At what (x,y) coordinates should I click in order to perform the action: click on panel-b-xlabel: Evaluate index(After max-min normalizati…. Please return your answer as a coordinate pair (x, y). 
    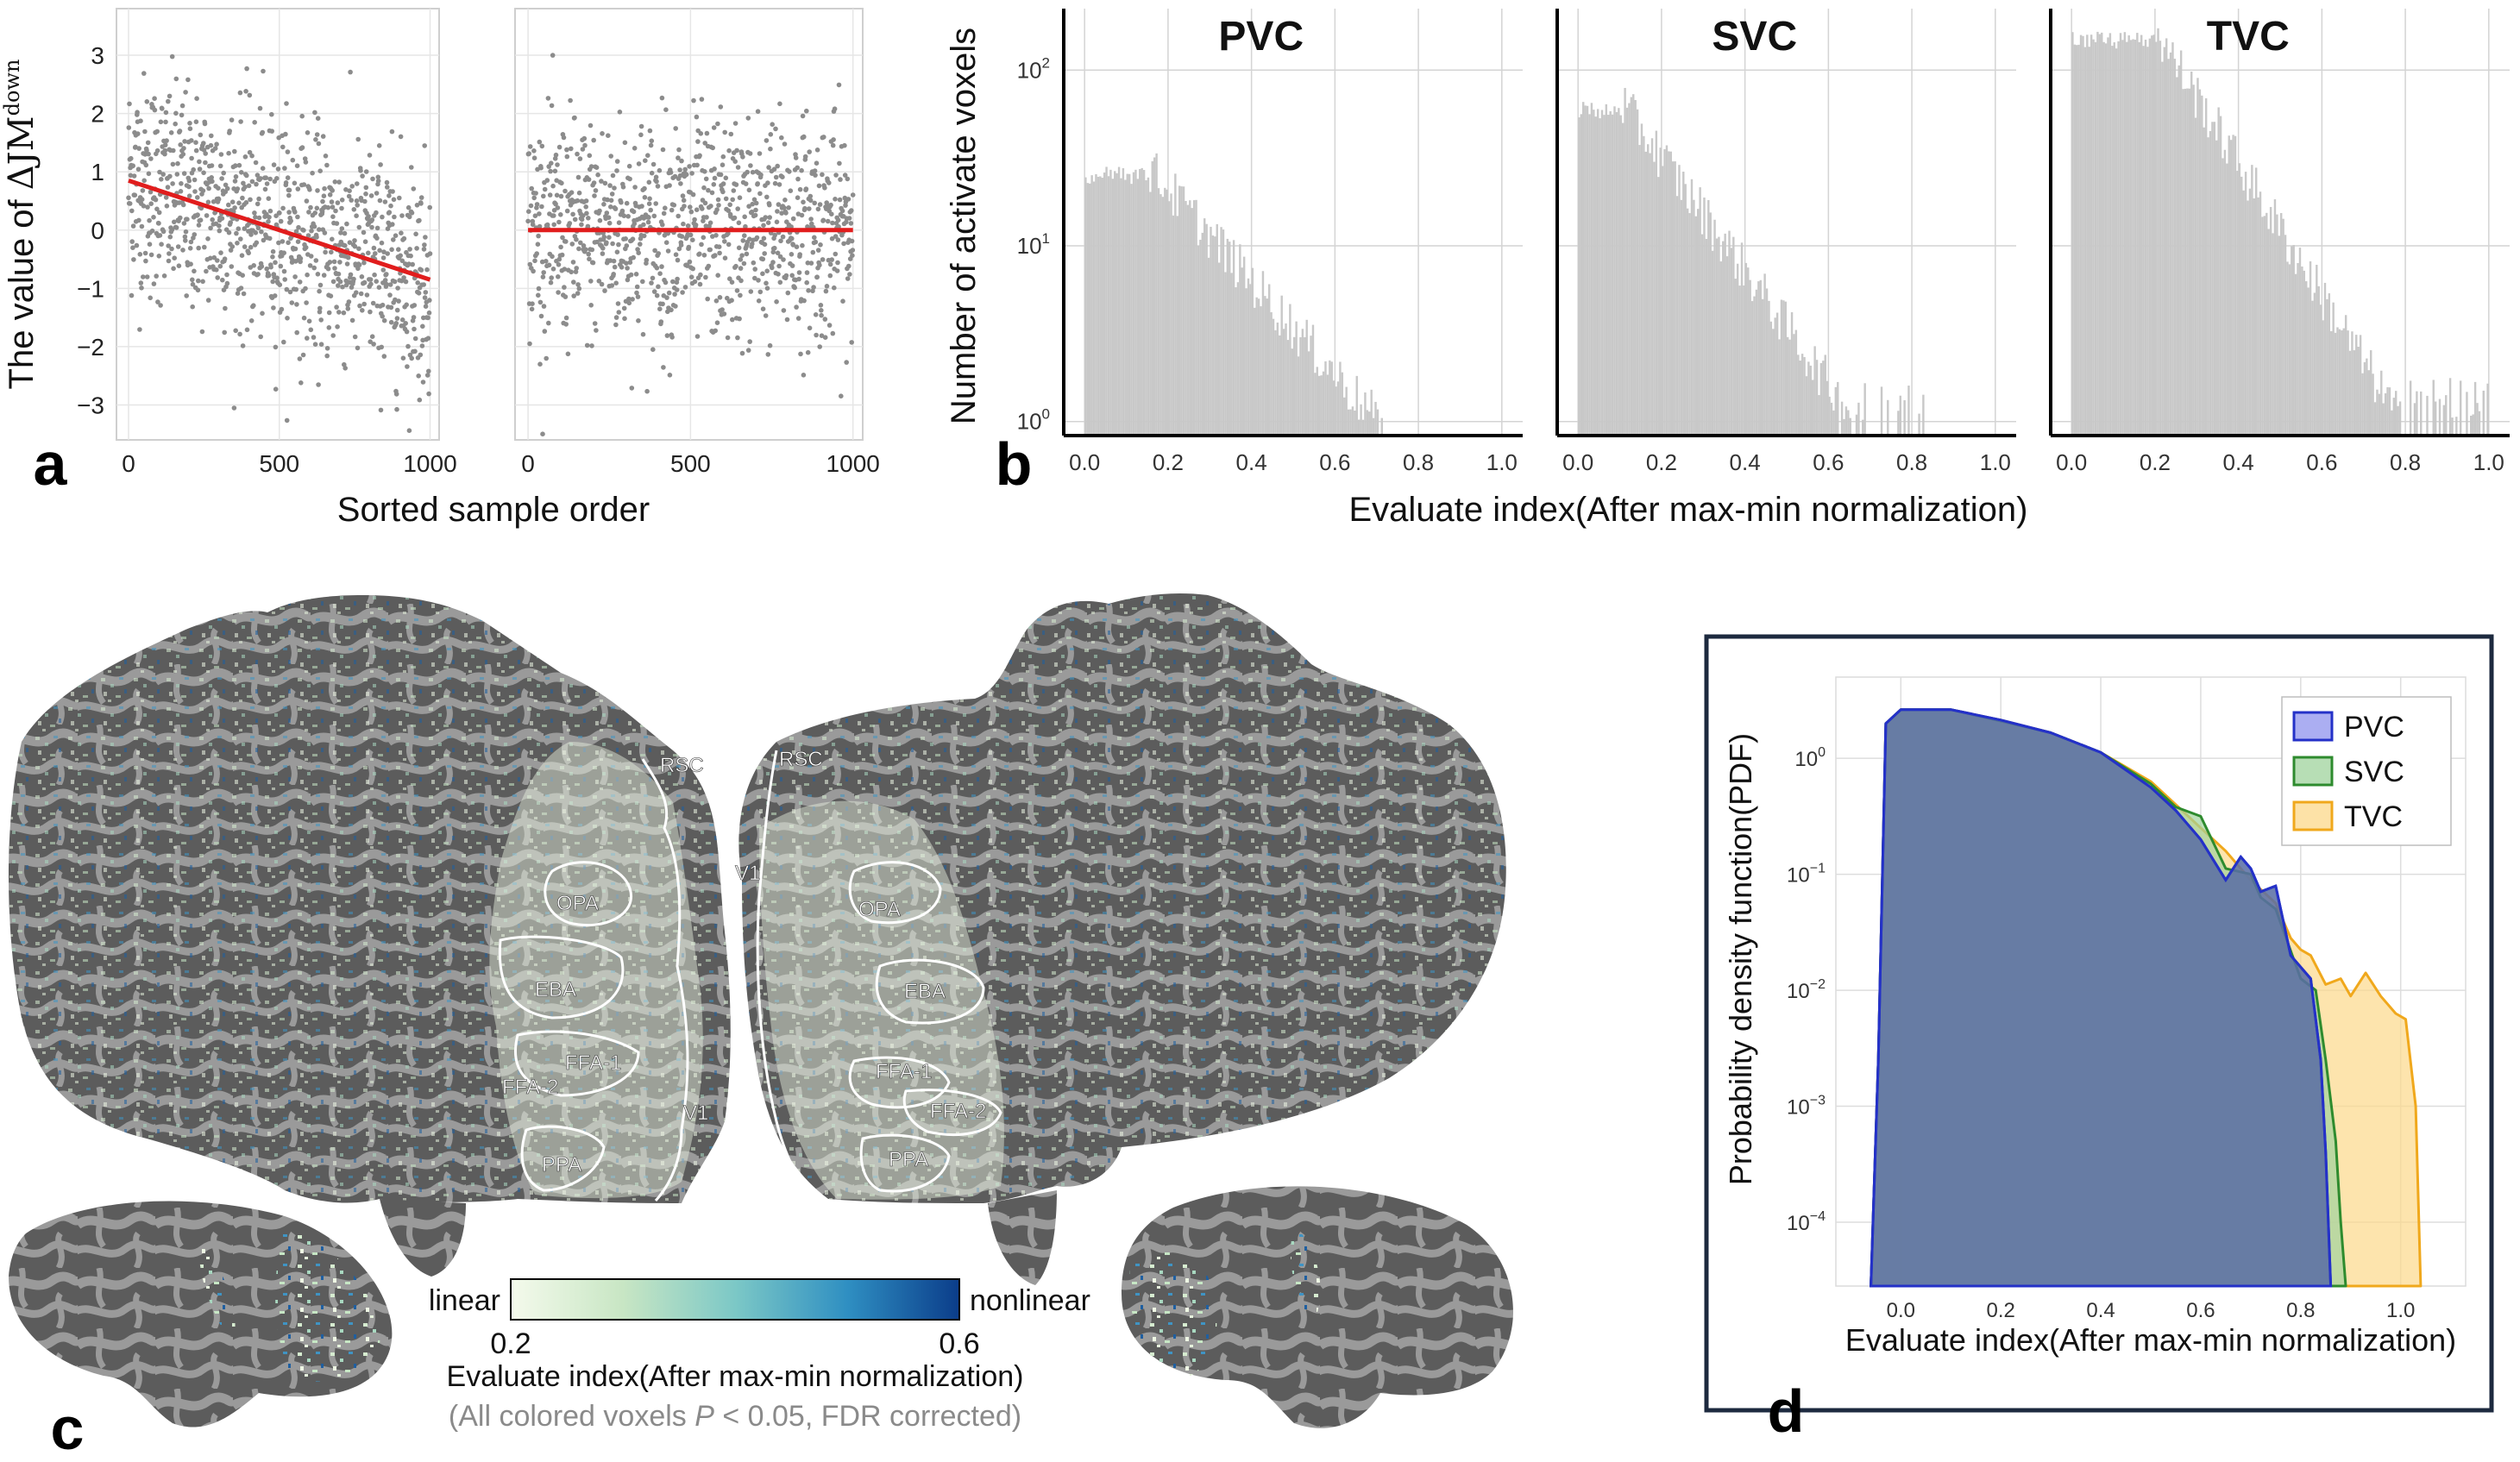
    Looking at the image, I should click on (1688, 510).